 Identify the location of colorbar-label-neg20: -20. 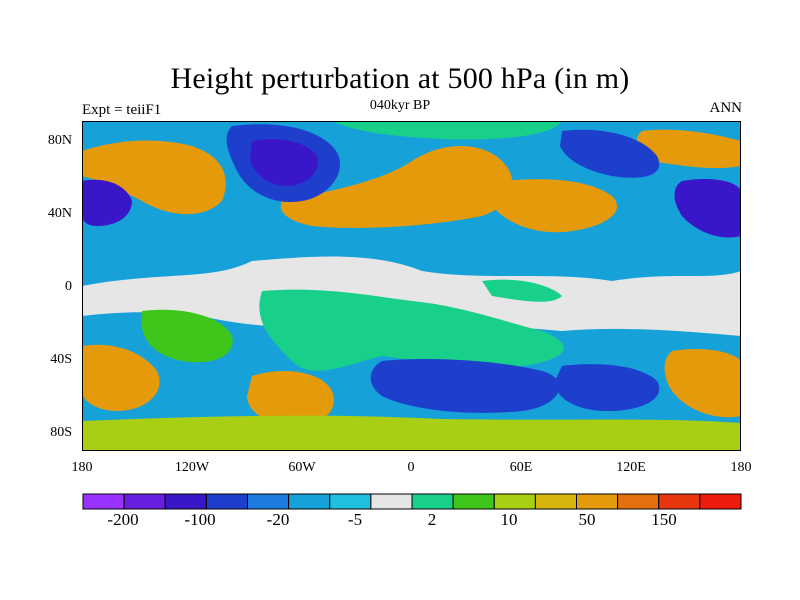
(278, 519).